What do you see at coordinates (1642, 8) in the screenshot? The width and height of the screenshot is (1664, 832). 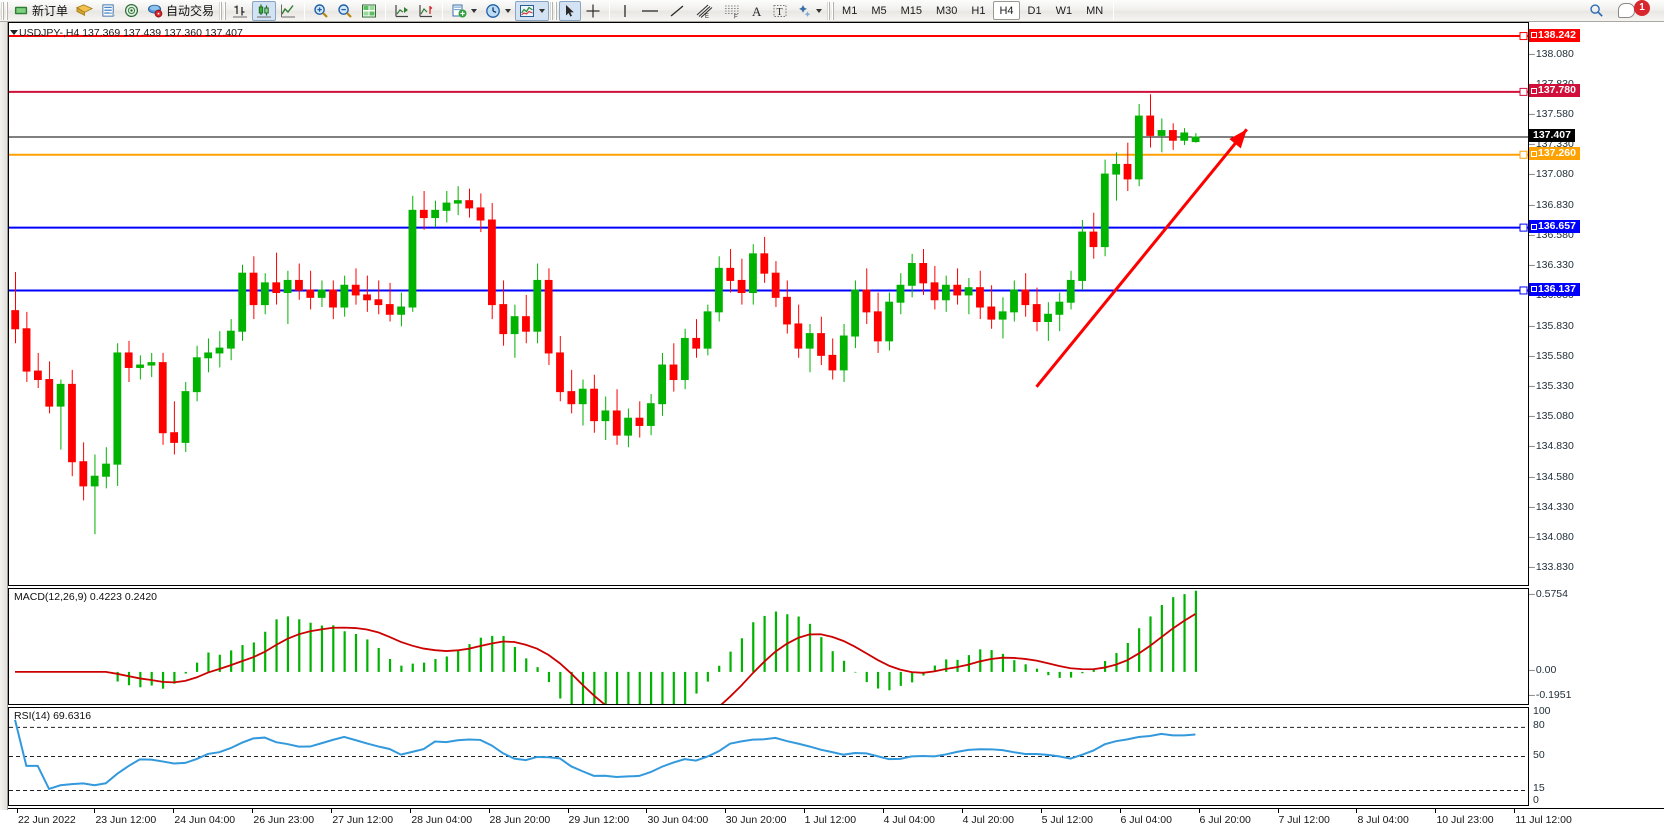 I see `notification-count-badge: 1` at bounding box center [1642, 8].